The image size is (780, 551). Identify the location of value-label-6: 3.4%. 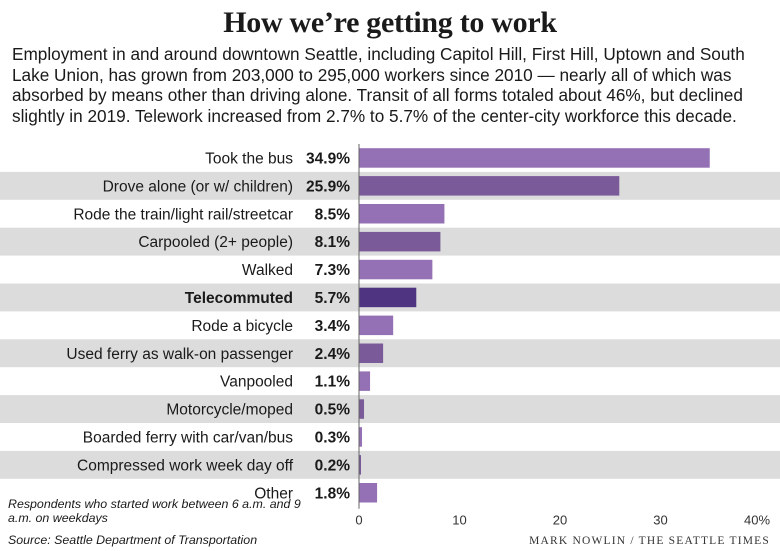
(333, 326).